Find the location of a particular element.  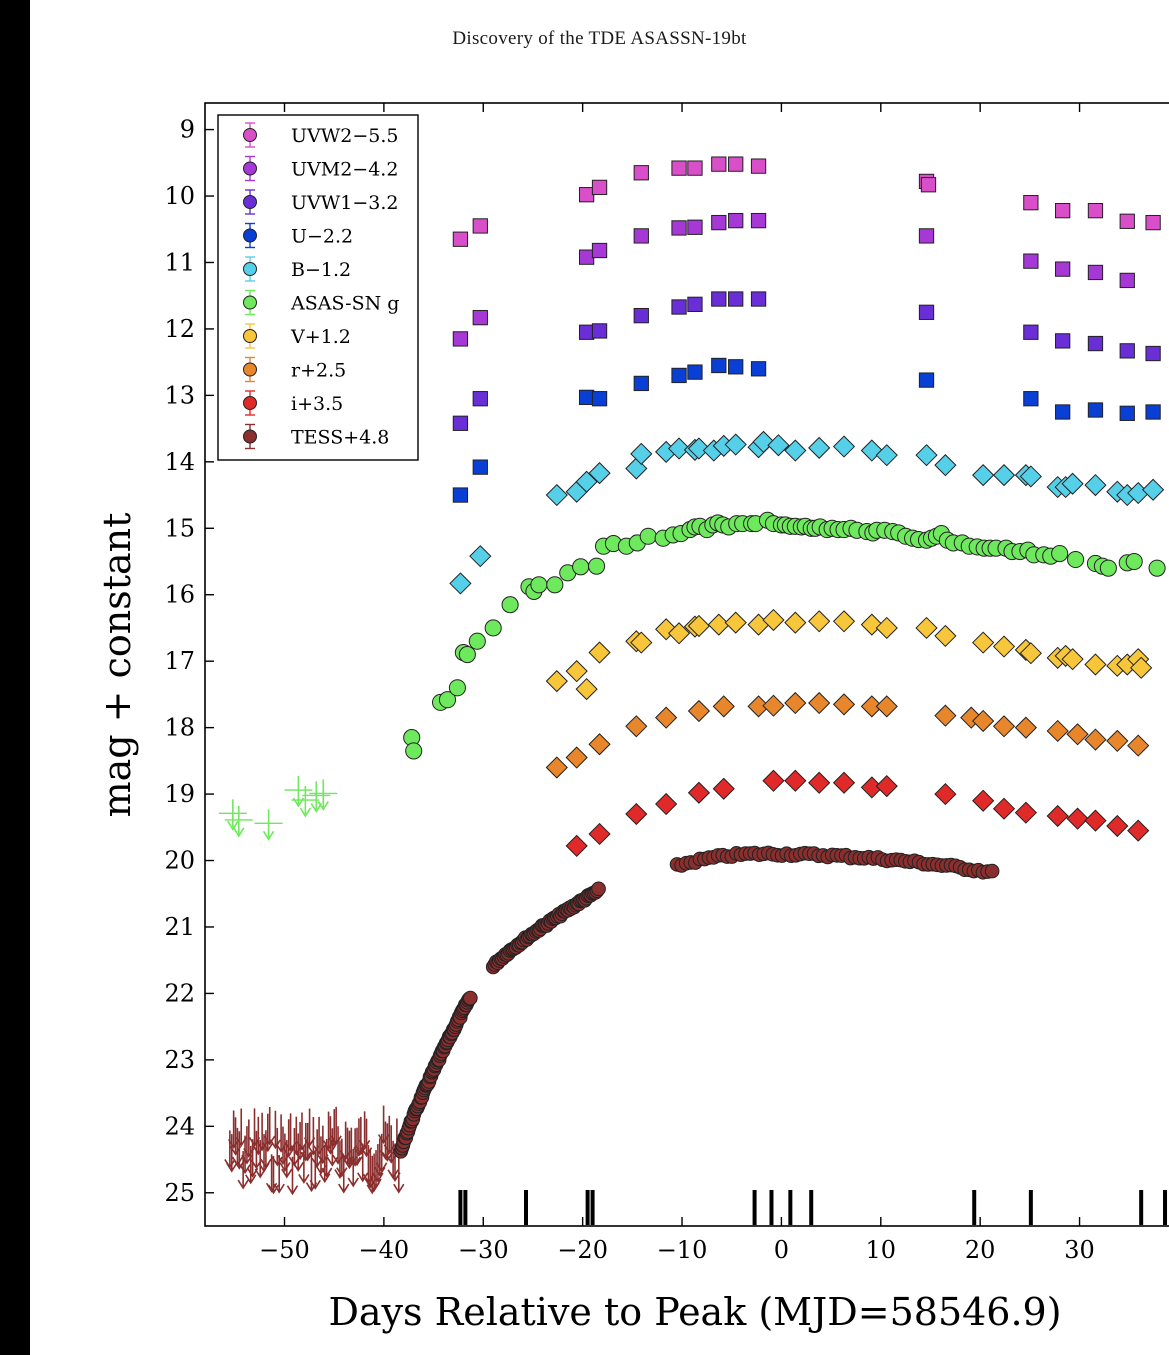

y-tick-label: 24 is located at coordinates (179, 1126).